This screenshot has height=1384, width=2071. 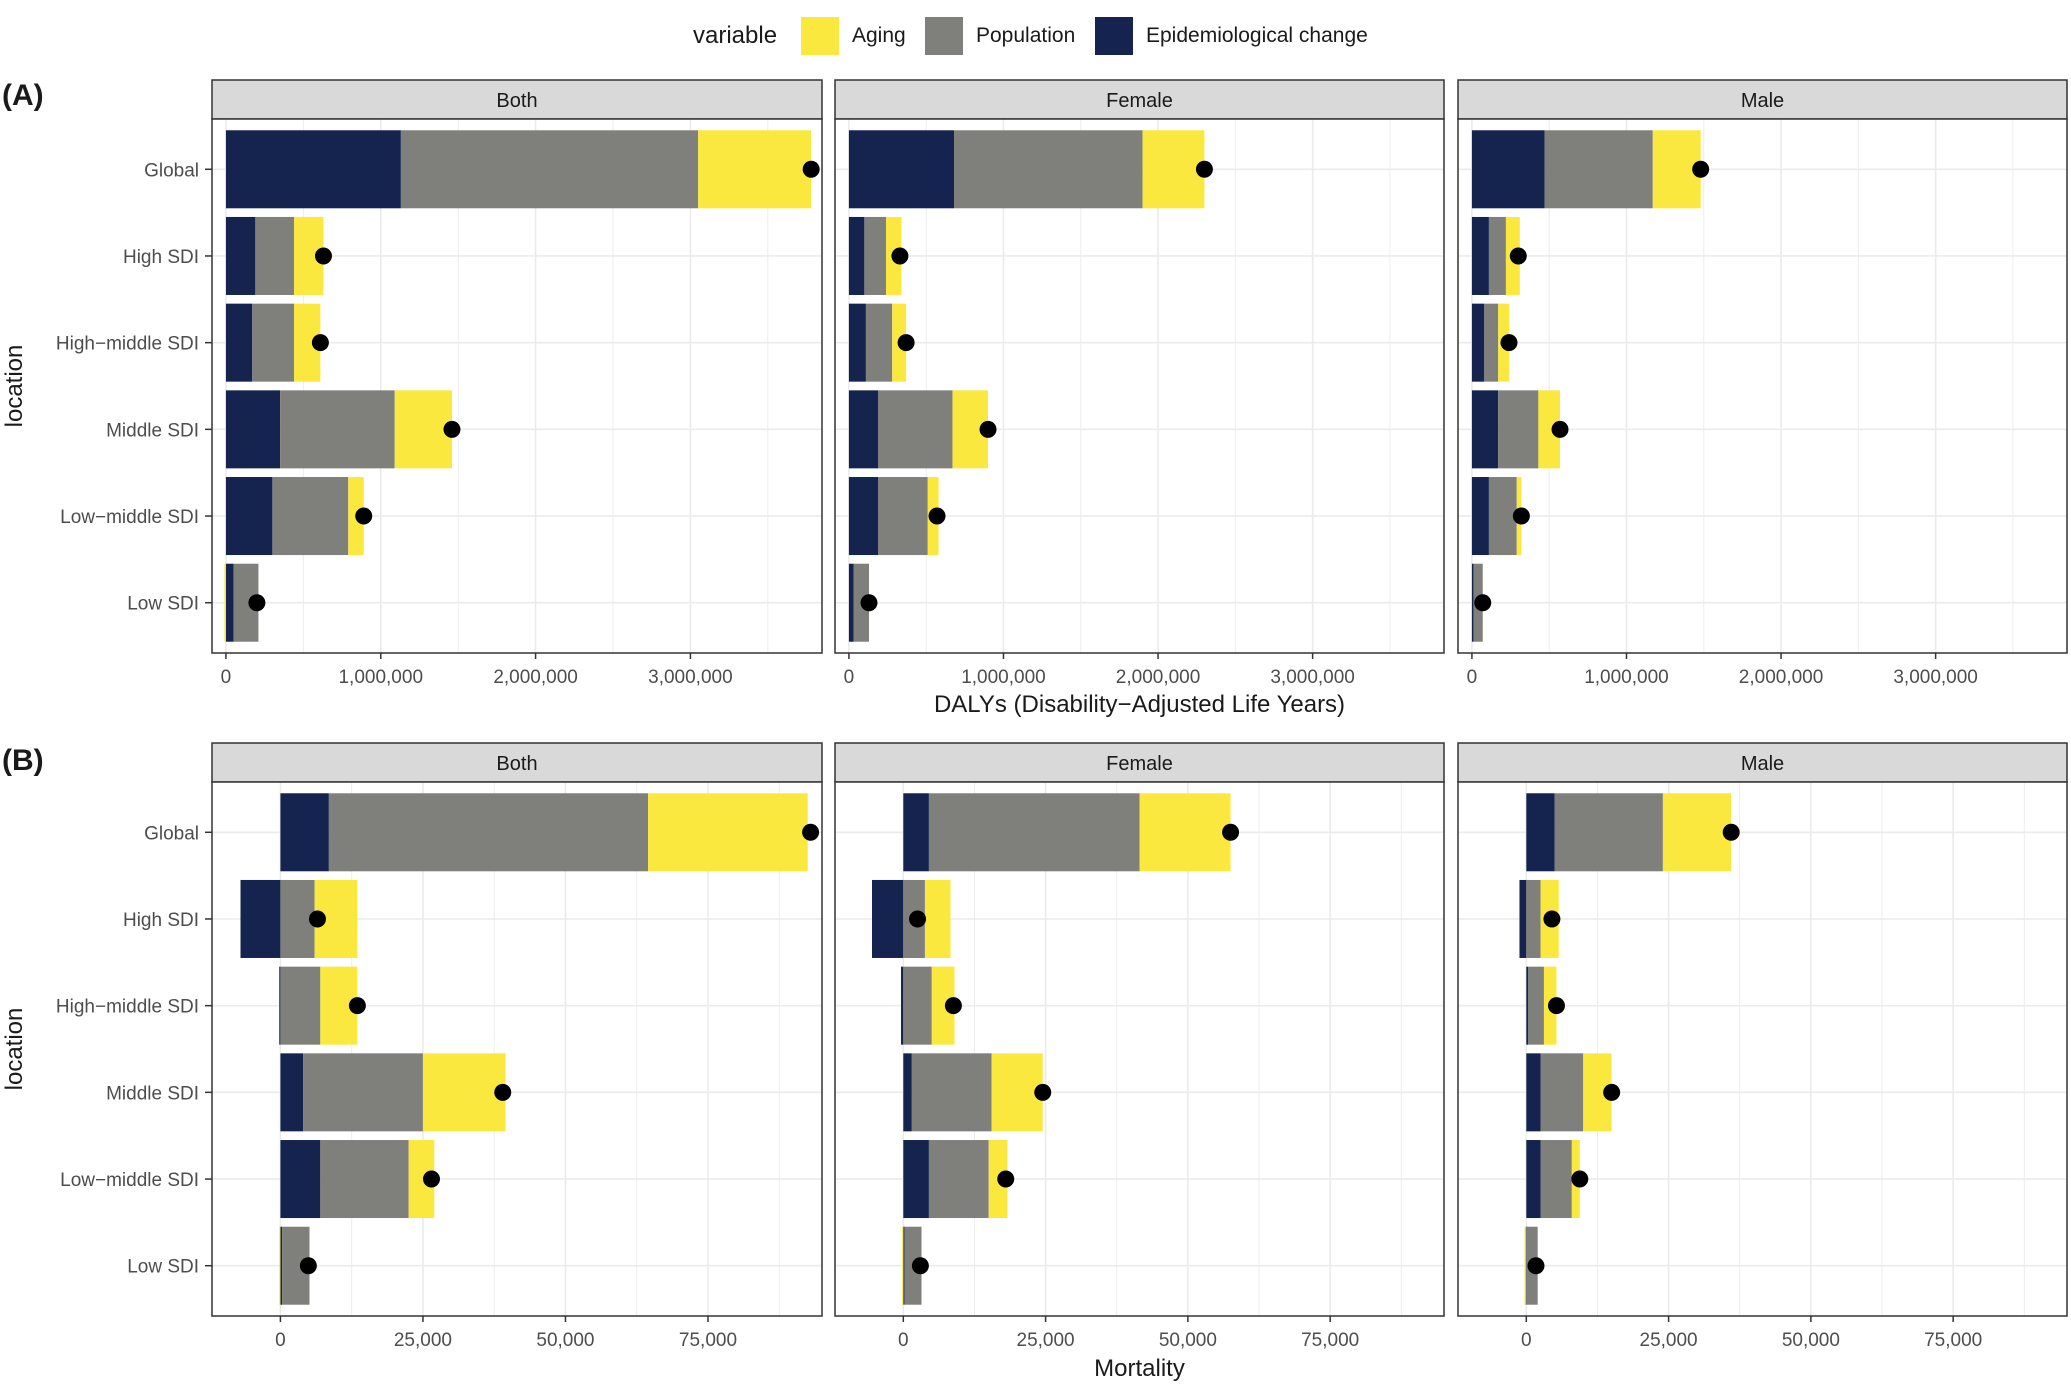 I want to click on y-tick-label: High SDI, so click(x=161, y=920).